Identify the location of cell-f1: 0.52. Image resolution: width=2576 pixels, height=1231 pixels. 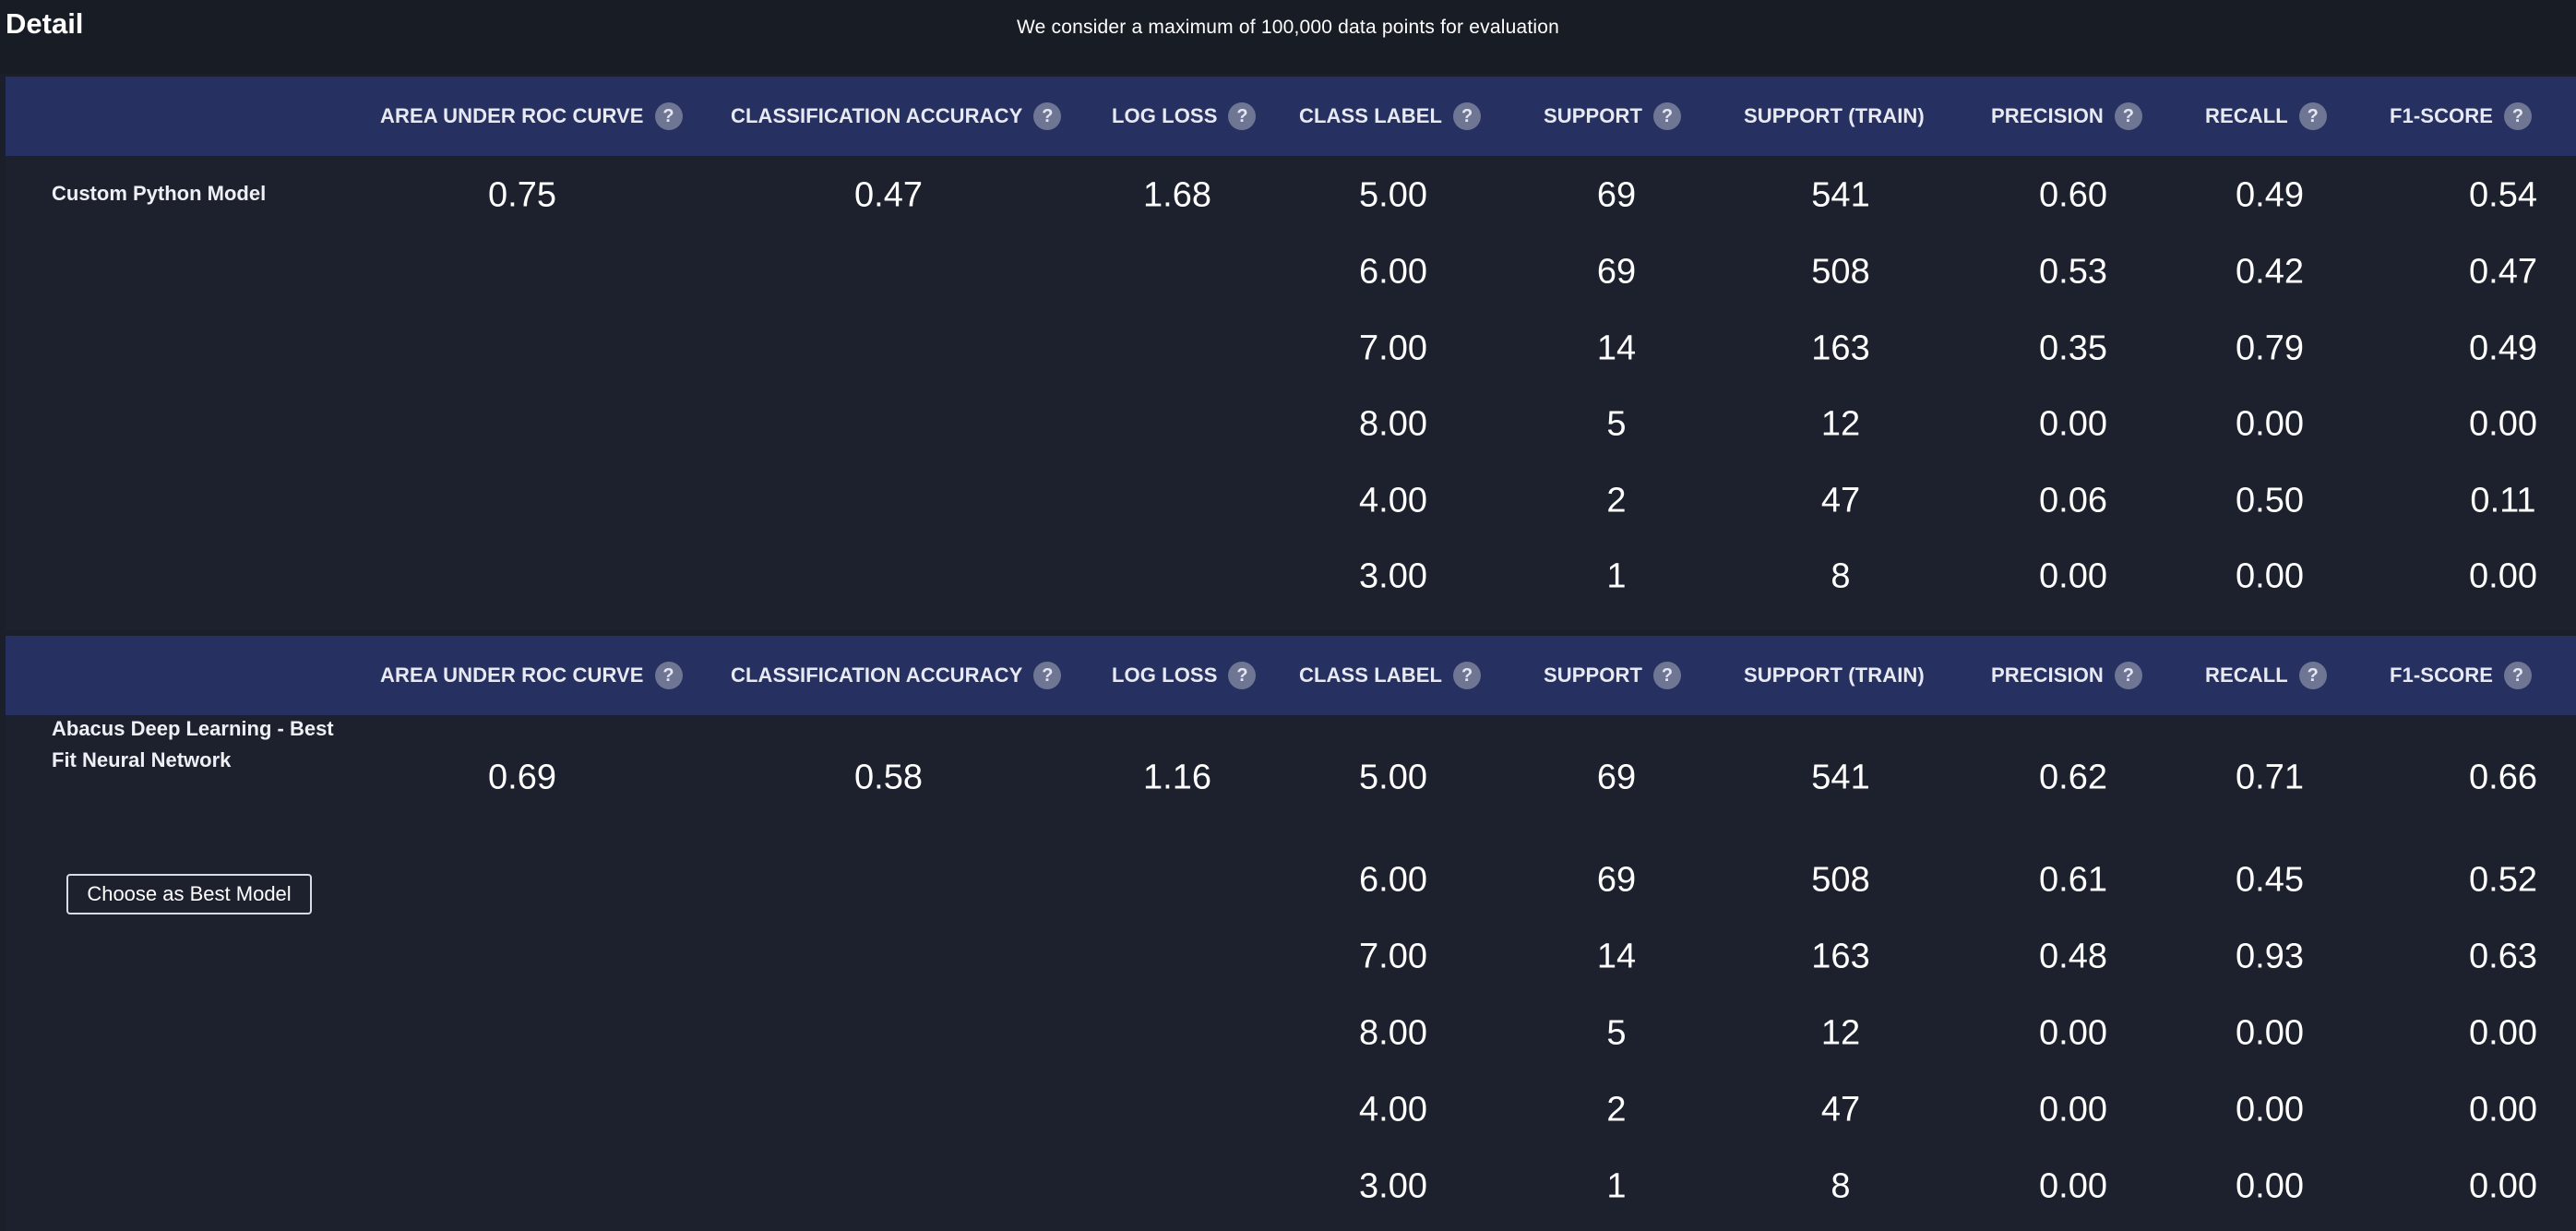
(2503, 880).